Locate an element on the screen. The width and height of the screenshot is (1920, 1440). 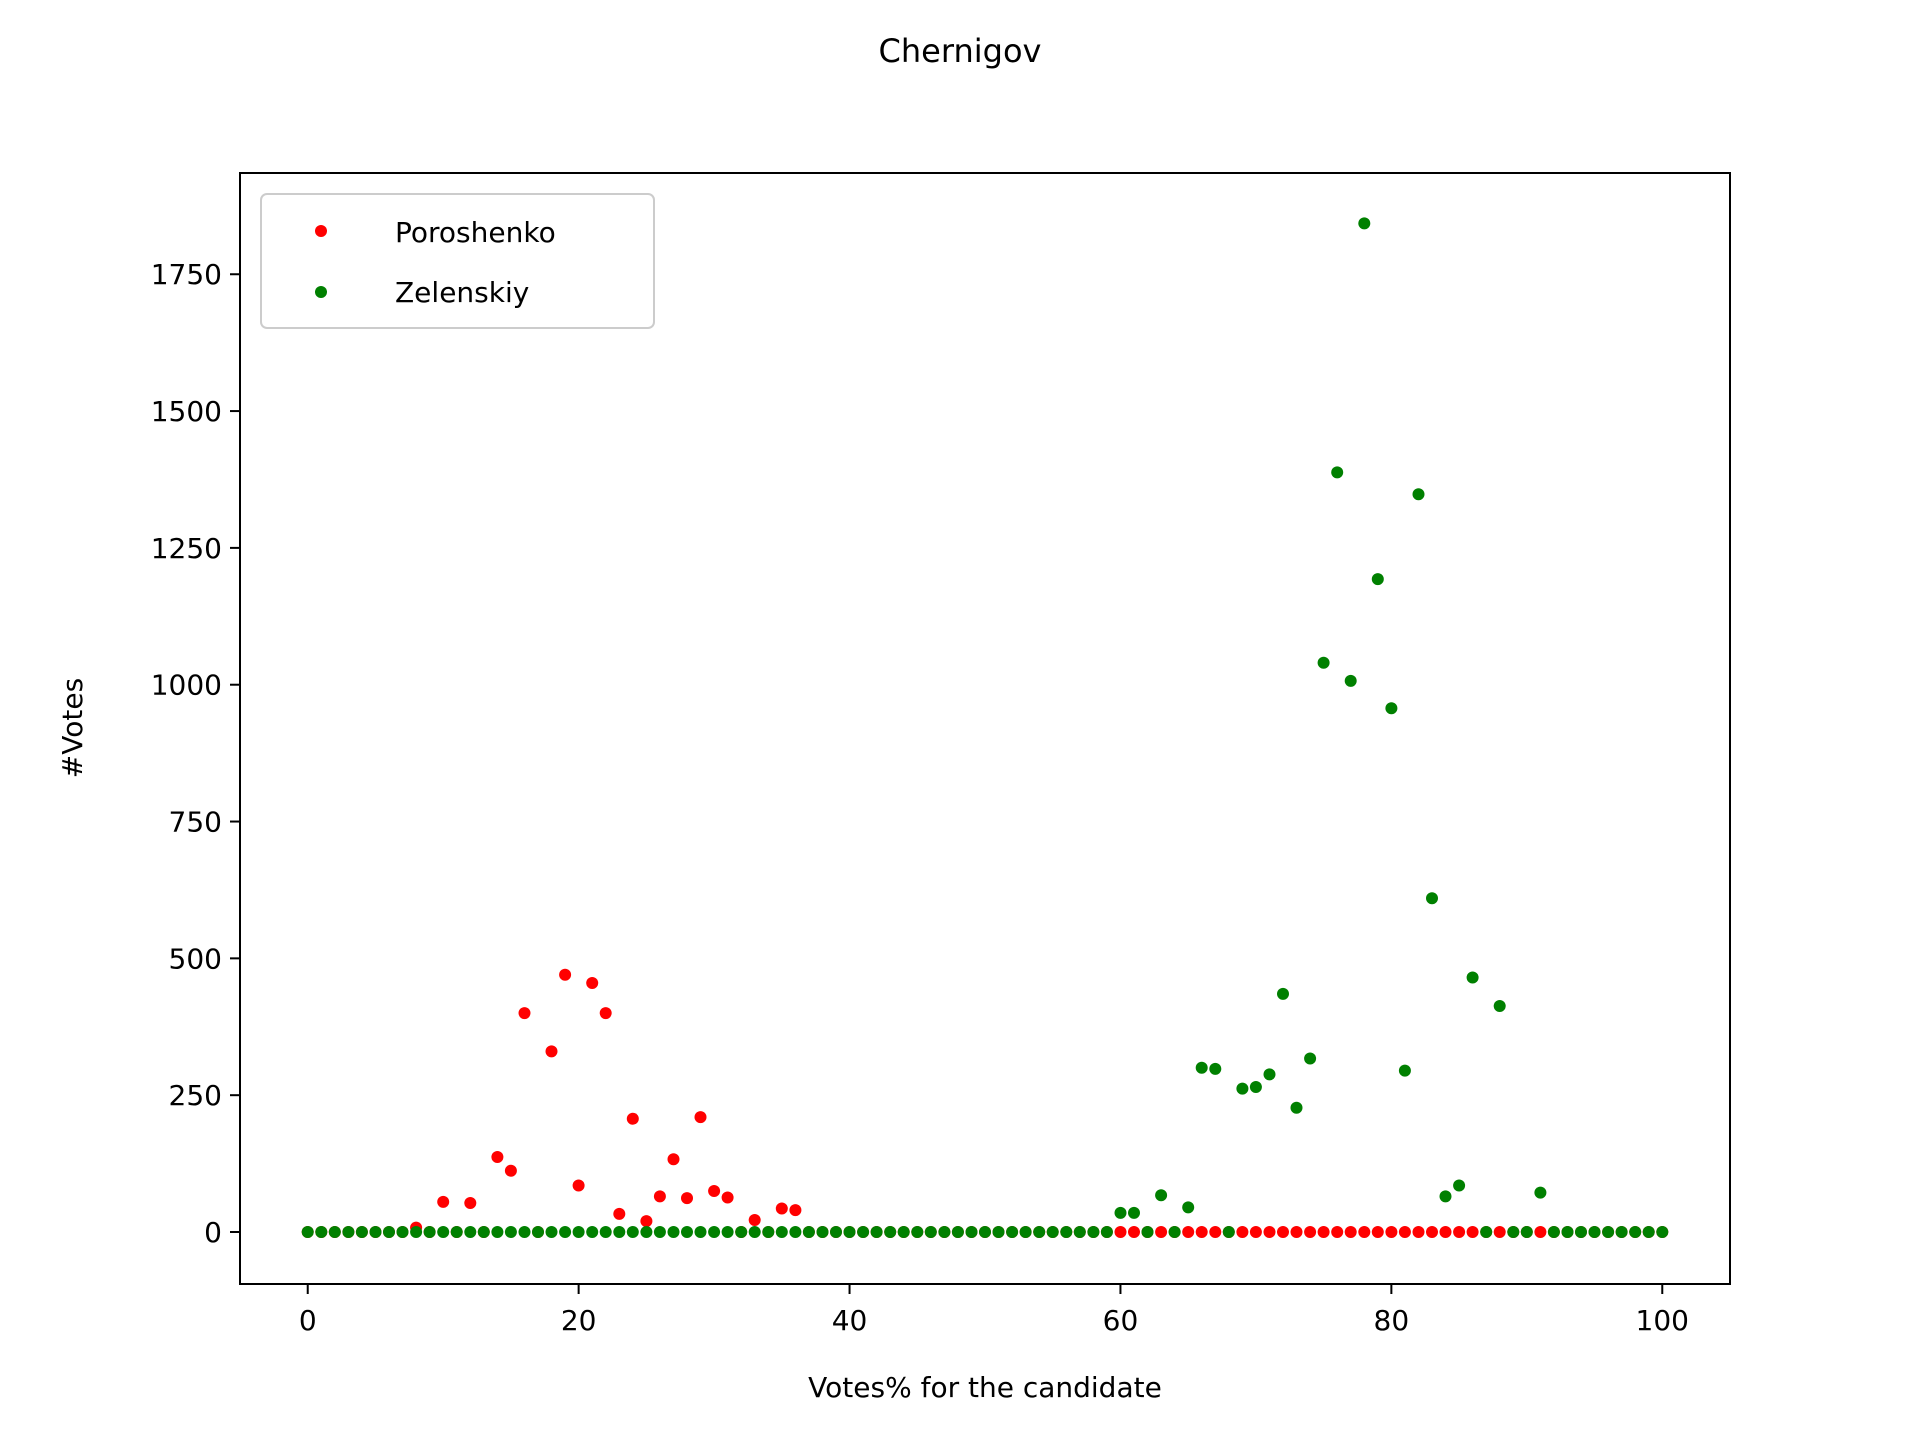
legend: Poroshenko Zelenskiy is located at coordinates (457, 261).